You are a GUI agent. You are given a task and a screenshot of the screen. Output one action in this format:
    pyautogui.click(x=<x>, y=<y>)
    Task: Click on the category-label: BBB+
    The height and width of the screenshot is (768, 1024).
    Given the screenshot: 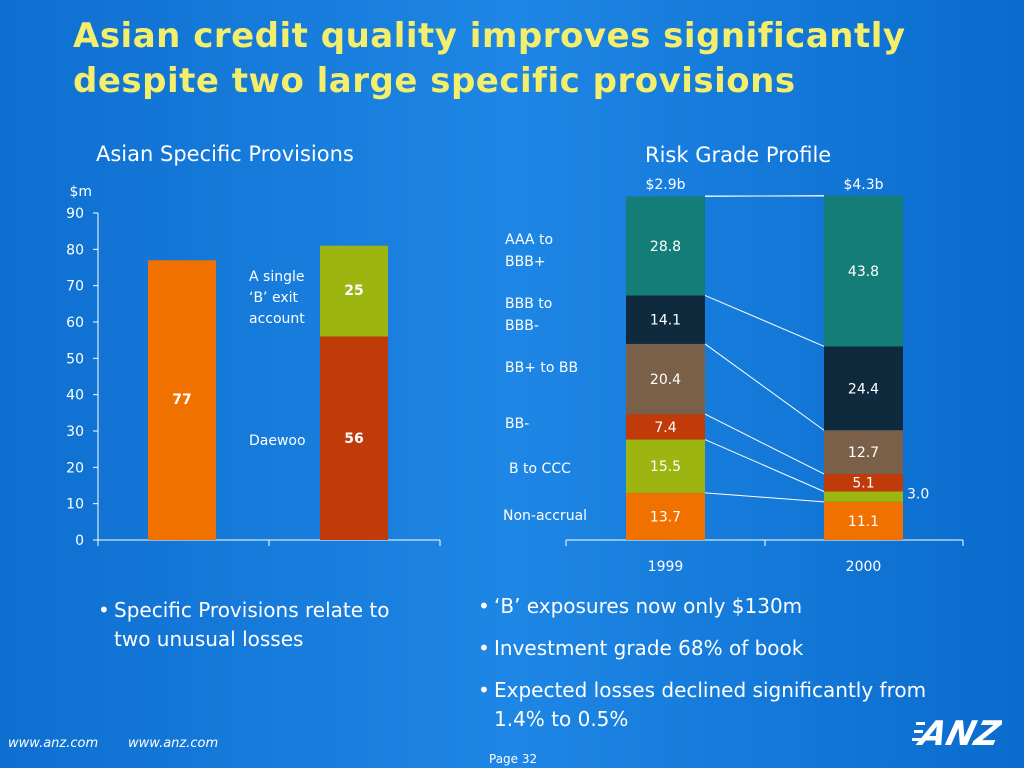 What is the action you would take?
    pyautogui.click(x=525, y=262)
    